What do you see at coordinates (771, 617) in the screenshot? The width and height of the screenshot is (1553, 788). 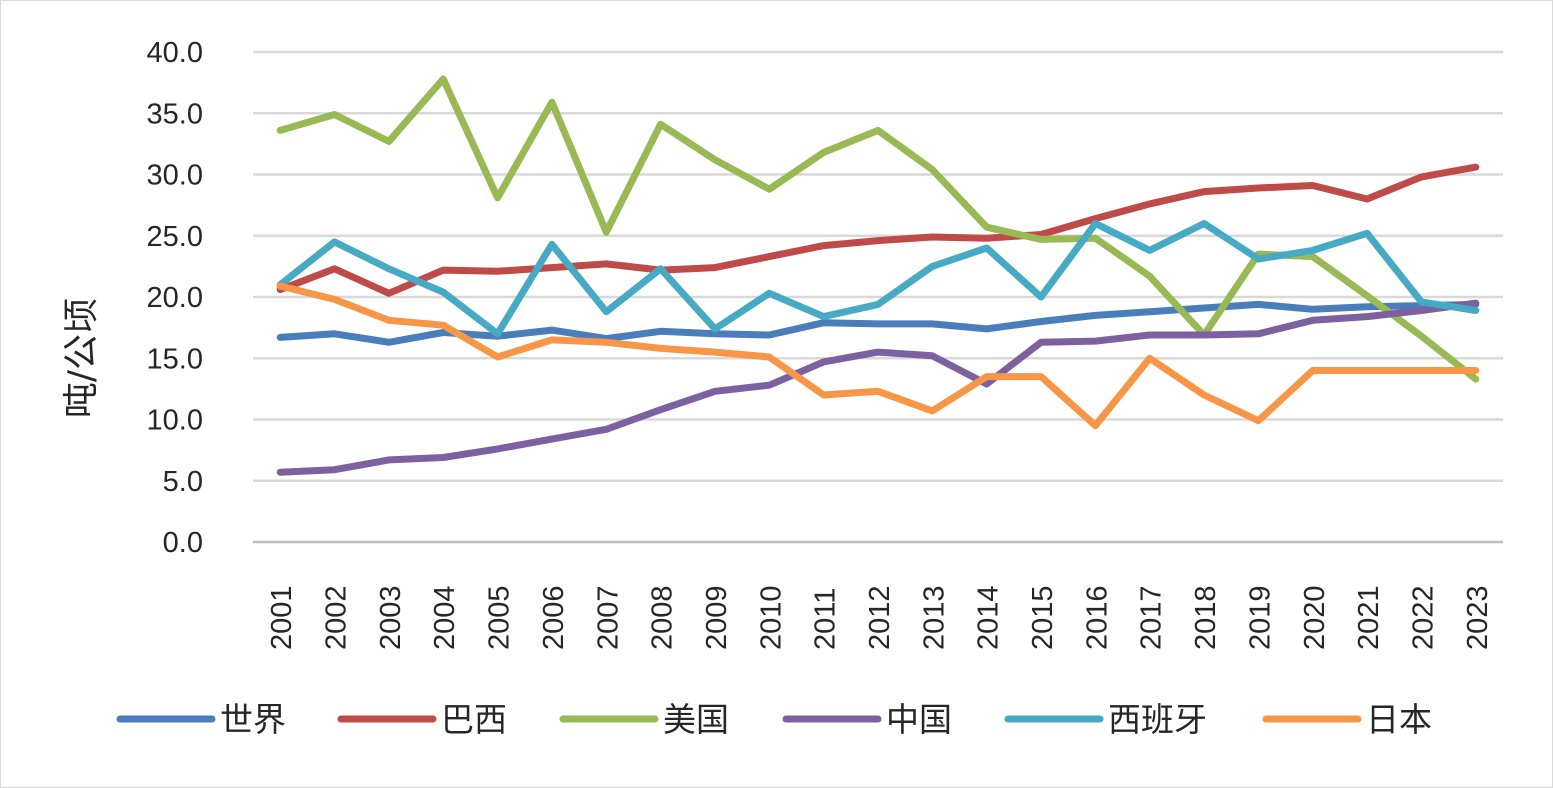 I see `x-tick-label: 2010` at bounding box center [771, 617].